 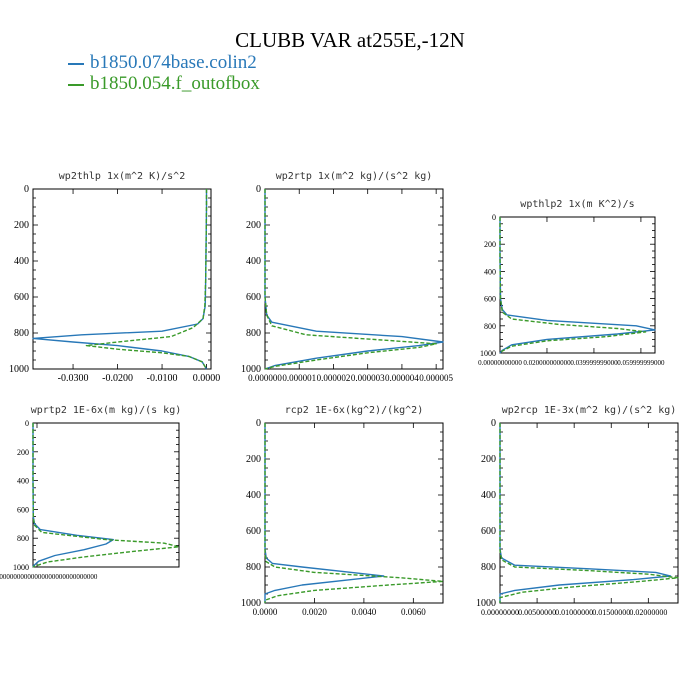 What do you see at coordinates (162, 378) in the screenshot?
I see `x-tick-label: -0.0100` at bounding box center [162, 378].